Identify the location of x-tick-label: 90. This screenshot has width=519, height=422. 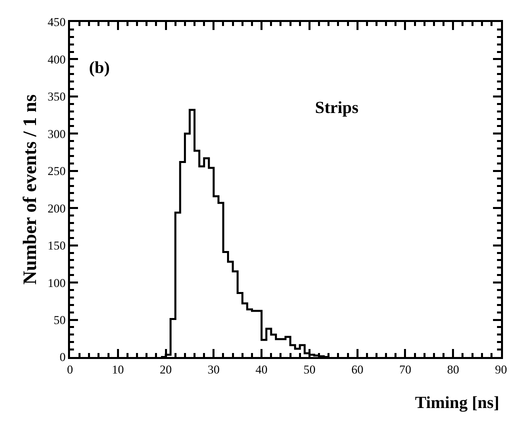
(501, 369).